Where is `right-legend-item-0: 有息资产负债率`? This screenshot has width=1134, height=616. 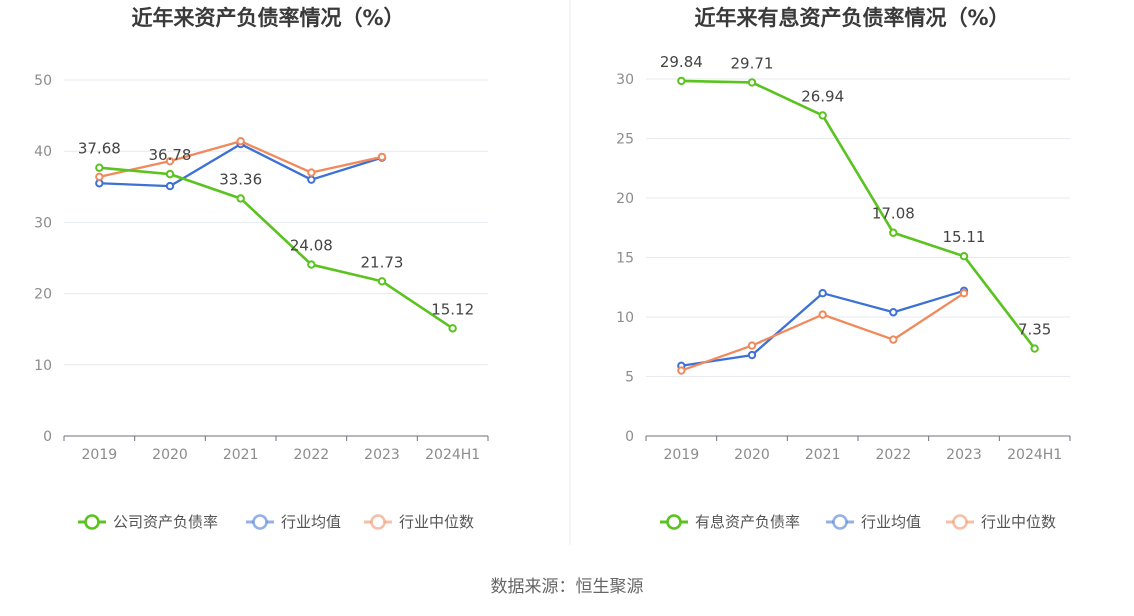
right-legend-item-0: 有息资产负债率 is located at coordinates (730, 522).